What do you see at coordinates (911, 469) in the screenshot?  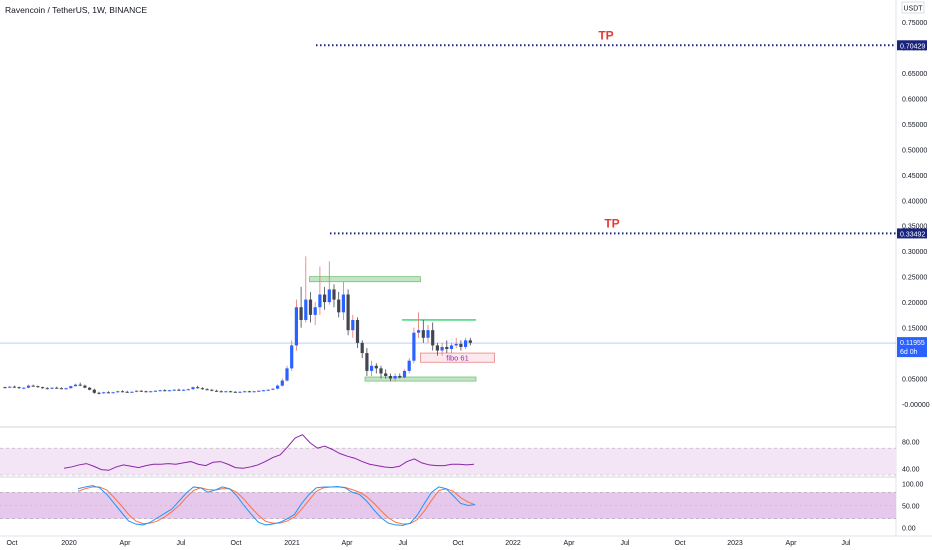 I see `rsi-tick-label: 40.00` at bounding box center [911, 469].